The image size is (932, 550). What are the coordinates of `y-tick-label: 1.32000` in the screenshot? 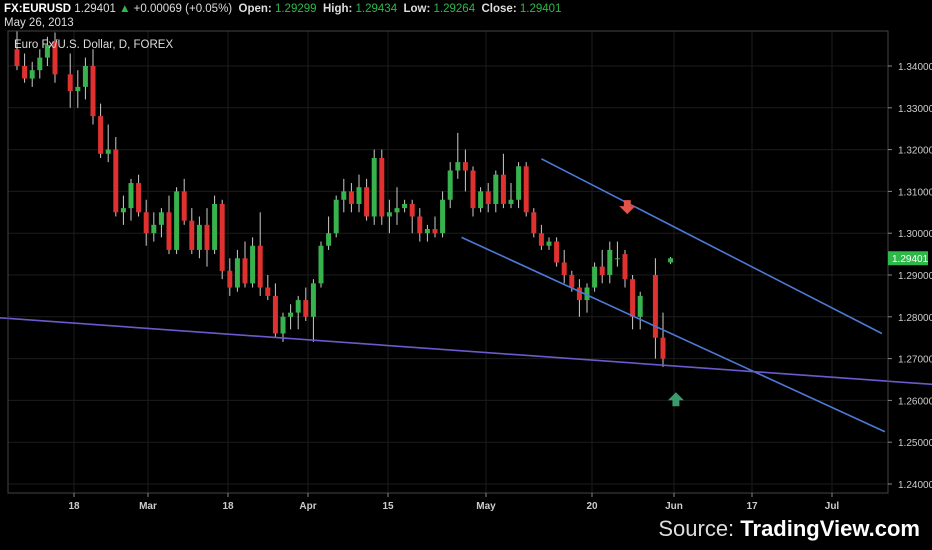 It's located at (915, 151).